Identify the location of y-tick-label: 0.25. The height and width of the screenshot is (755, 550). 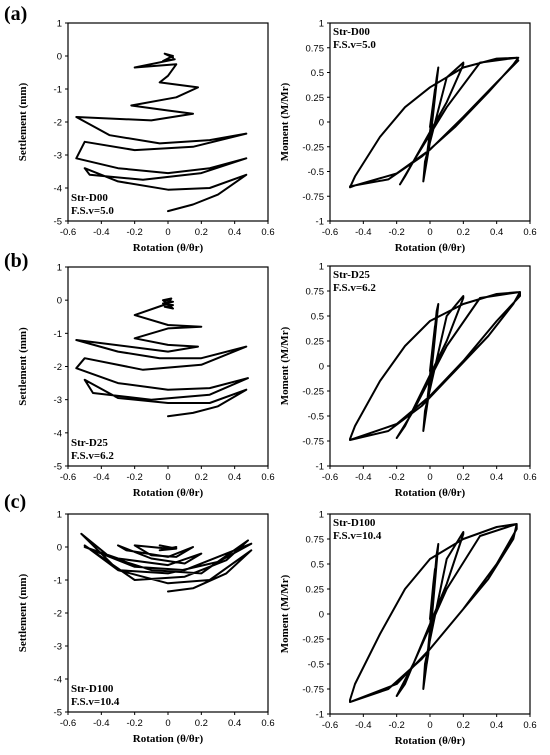
(315, 98).